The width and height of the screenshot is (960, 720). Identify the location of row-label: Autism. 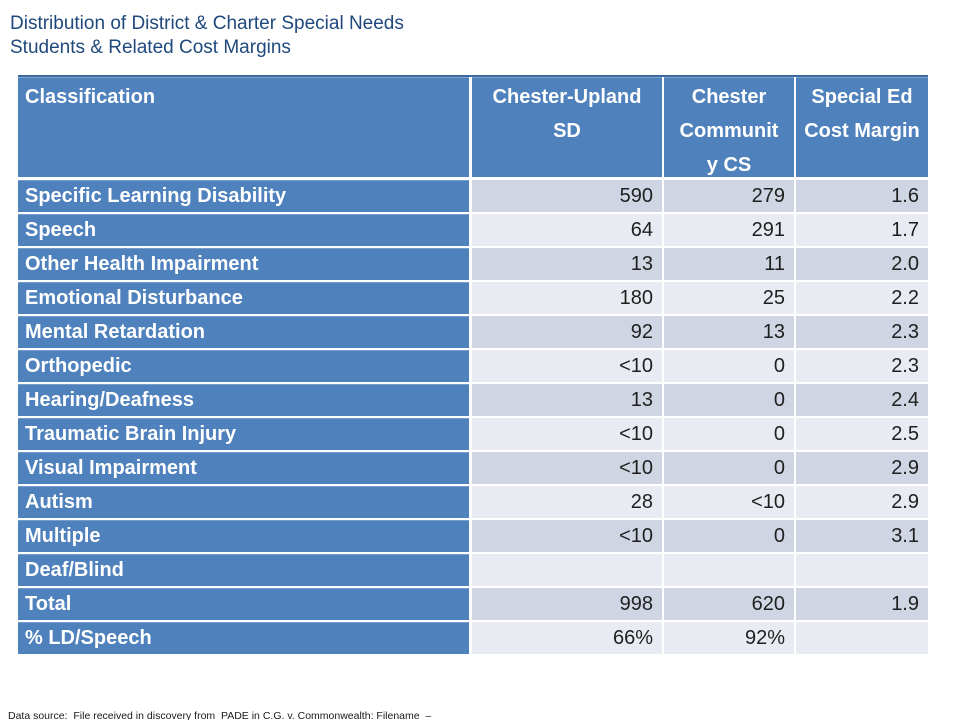
(243, 502).